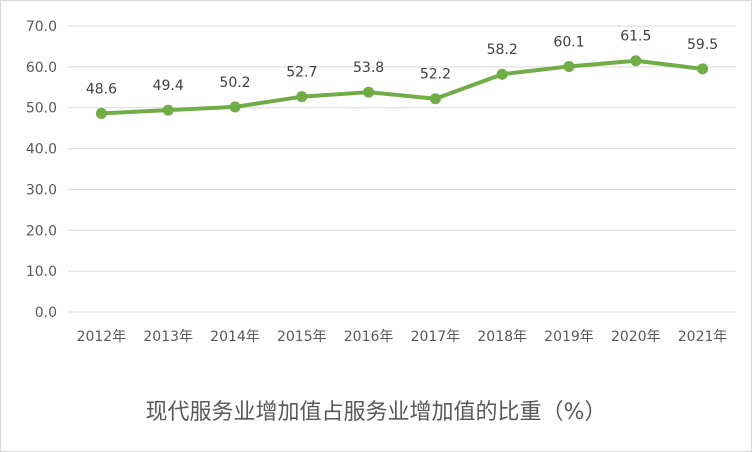  I want to click on y-tick-label: 40.0, so click(41, 150).